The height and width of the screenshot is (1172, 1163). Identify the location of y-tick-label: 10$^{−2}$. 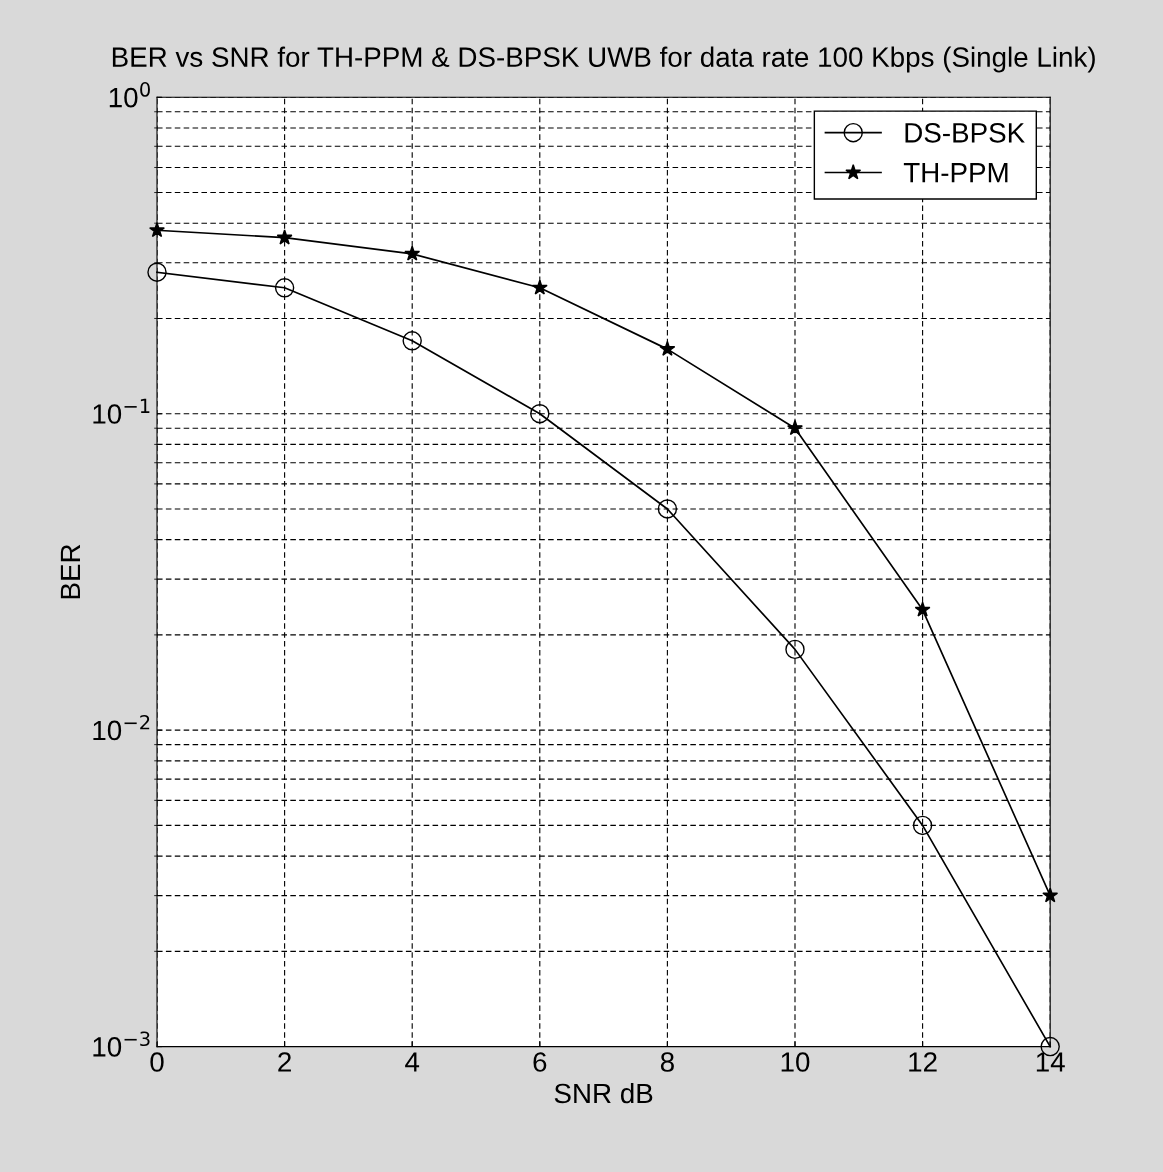
(121, 727).